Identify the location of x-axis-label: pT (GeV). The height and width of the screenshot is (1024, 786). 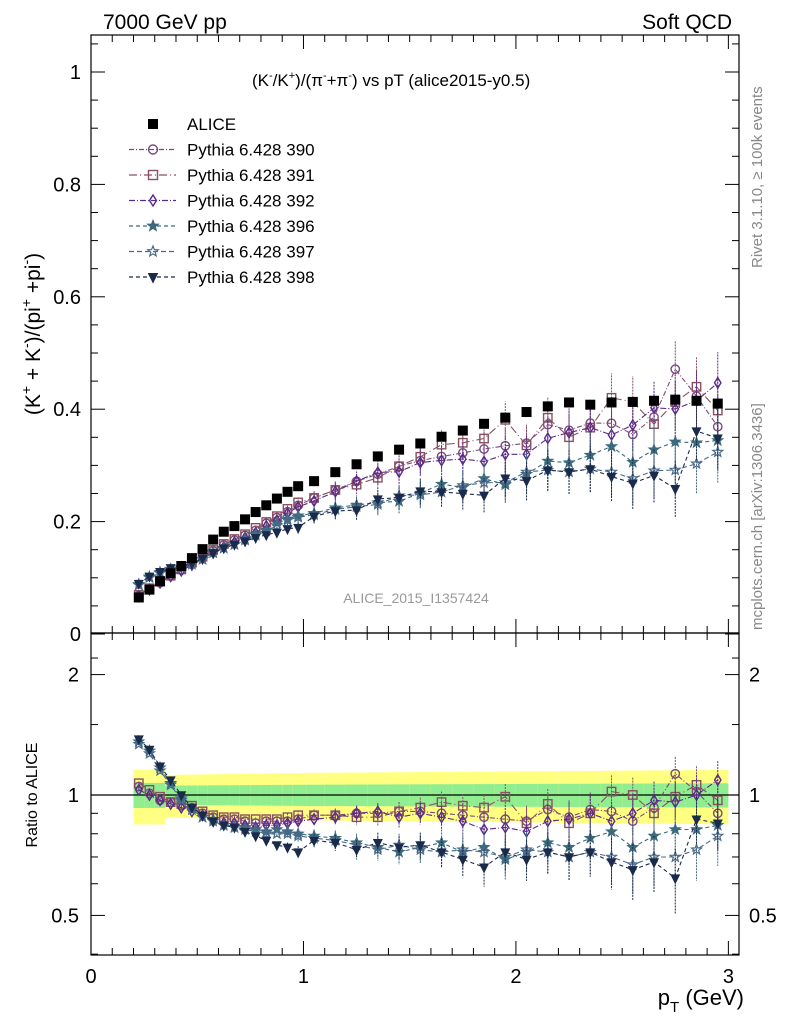
(701, 1000).